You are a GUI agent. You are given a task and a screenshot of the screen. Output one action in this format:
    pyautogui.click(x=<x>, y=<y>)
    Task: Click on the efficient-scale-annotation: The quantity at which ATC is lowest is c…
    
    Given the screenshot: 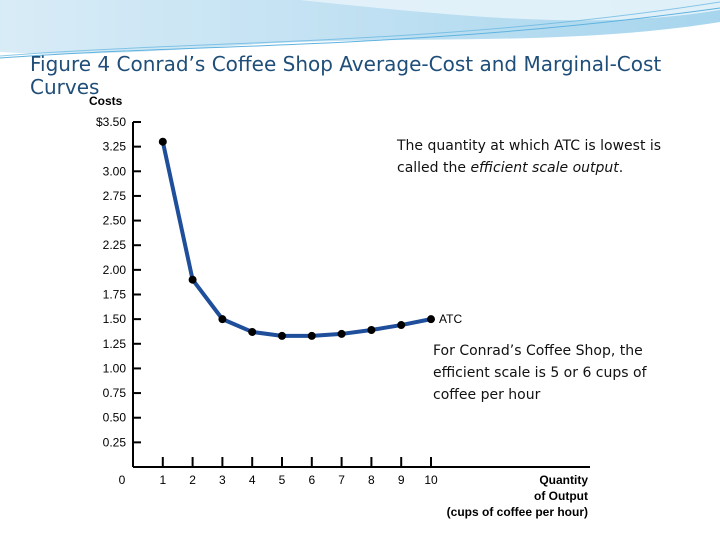 What is the action you would take?
    pyautogui.click(x=547, y=157)
    